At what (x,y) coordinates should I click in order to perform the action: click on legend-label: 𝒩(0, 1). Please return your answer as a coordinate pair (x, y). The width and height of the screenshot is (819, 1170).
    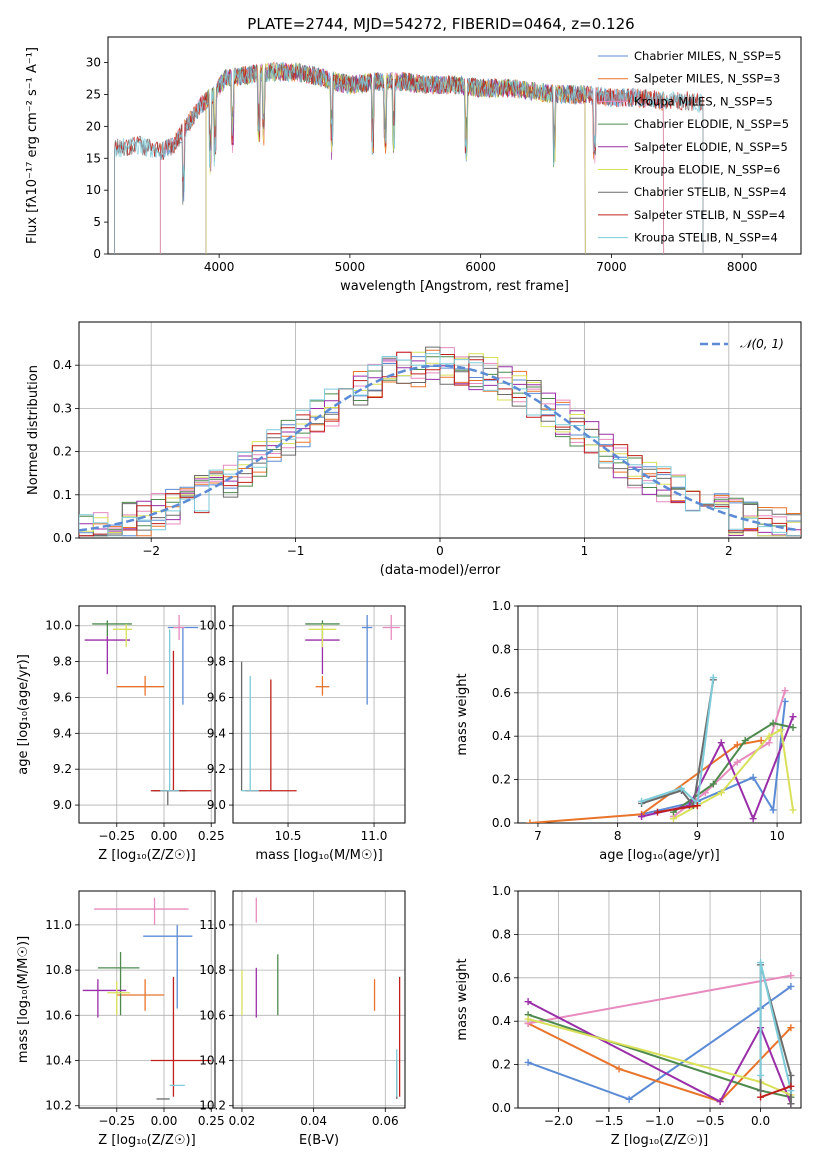
    Looking at the image, I should click on (762, 344).